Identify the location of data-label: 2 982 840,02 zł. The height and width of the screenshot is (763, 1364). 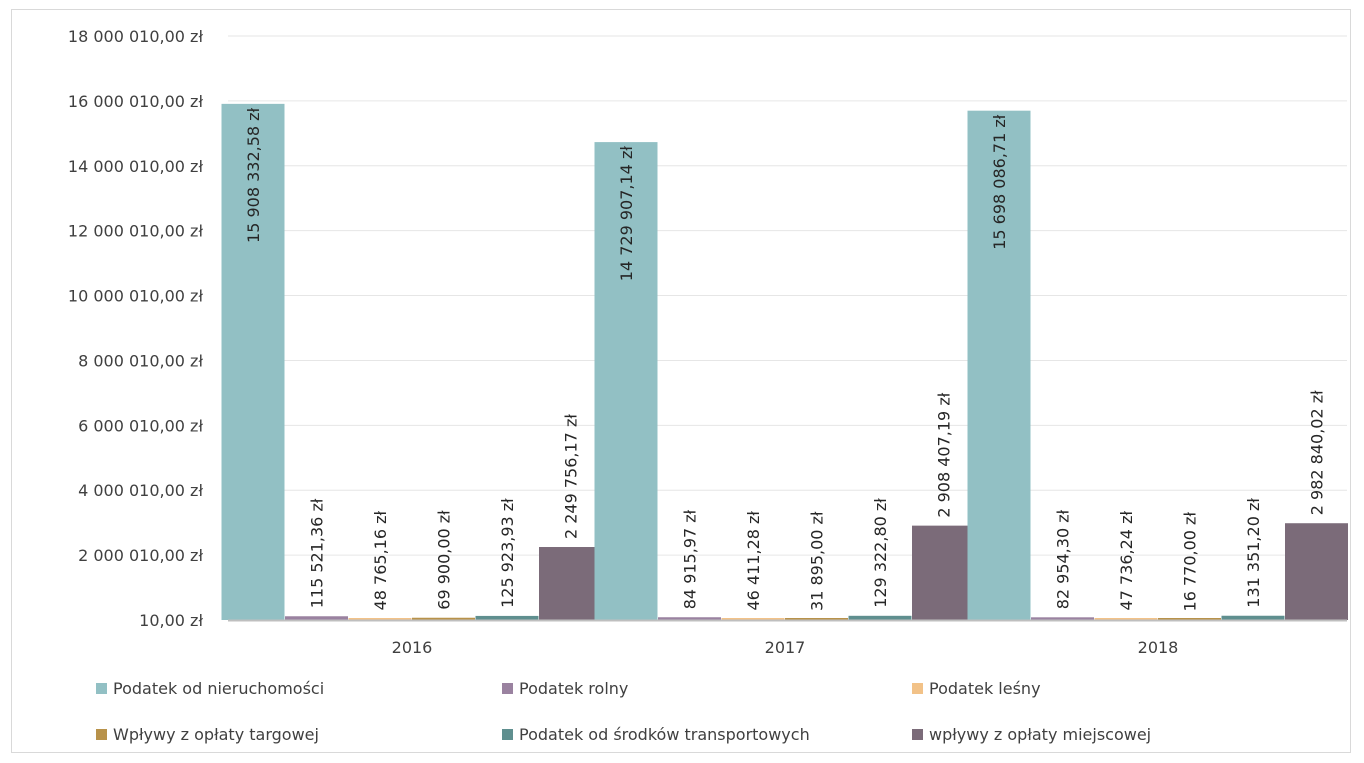
(1317, 452).